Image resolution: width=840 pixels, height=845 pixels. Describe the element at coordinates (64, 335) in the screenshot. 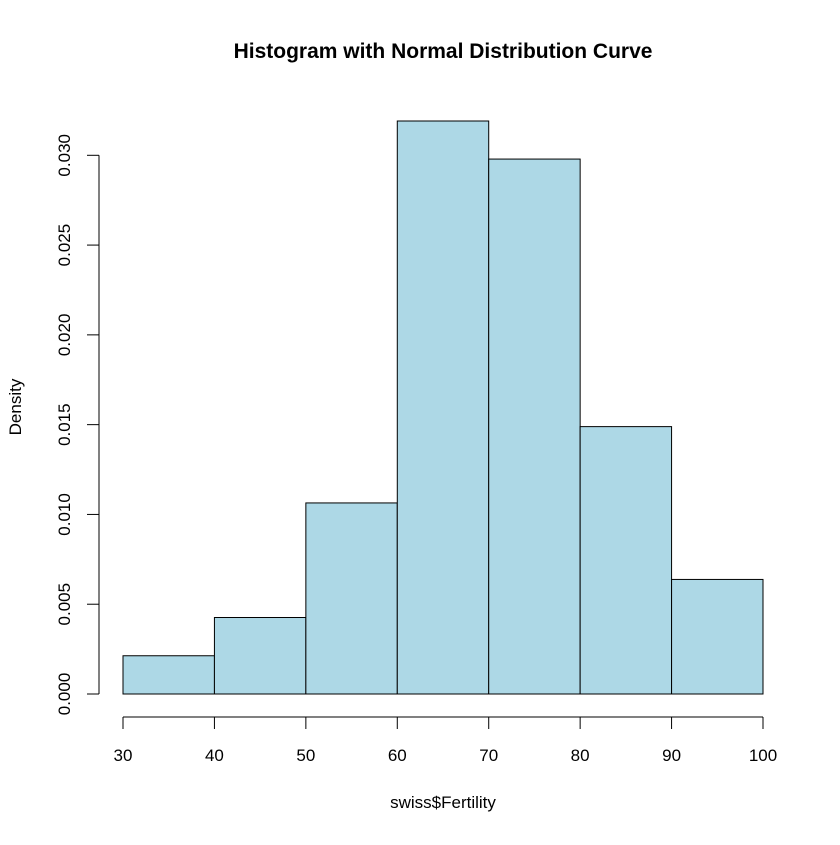

I see `y-tick-label-4: 0.020` at that location.